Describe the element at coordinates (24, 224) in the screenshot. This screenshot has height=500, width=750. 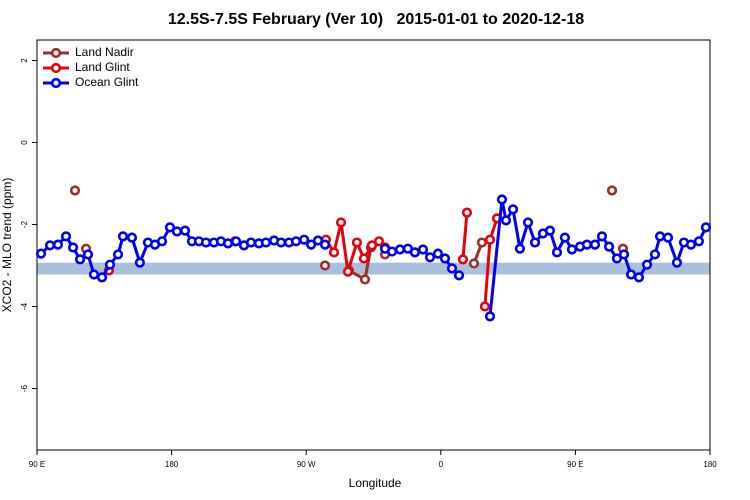
I see `y-tick-label: -2` at that location.